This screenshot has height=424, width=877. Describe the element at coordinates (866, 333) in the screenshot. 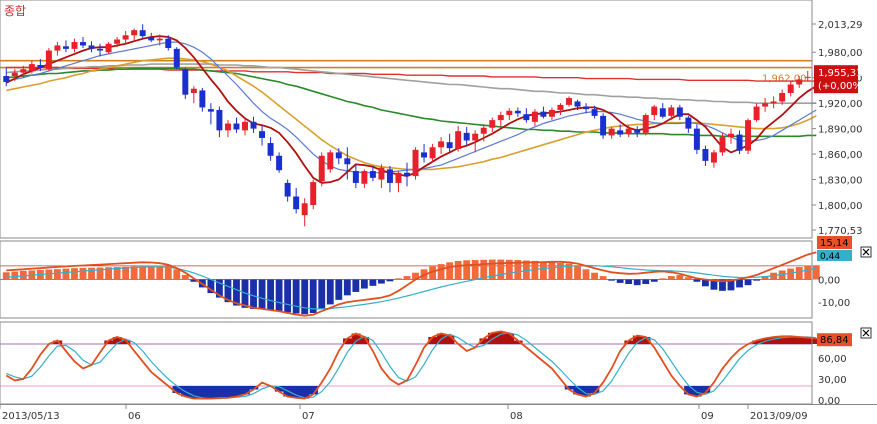

I see `stochastic-close-button` at that location.